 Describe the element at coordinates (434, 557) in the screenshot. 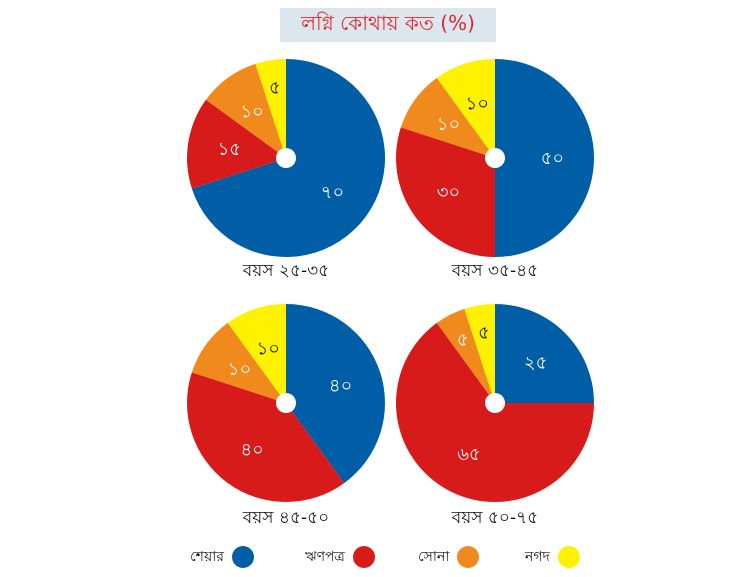

I see `legend-label-gold: সোনা` at that location.